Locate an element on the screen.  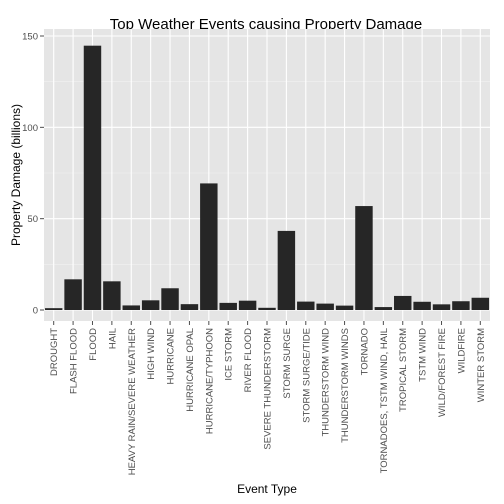
x-tick-label: ICE STORM is located at coordinates (229, 354).